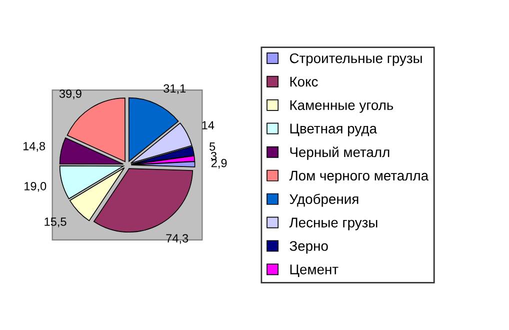 This screenshot has width=509, height=330. What do you see at coordinates (333, 224) in the screenshot?
I see `legend-label: Лесные грузы` at bounding box center [333, 224].